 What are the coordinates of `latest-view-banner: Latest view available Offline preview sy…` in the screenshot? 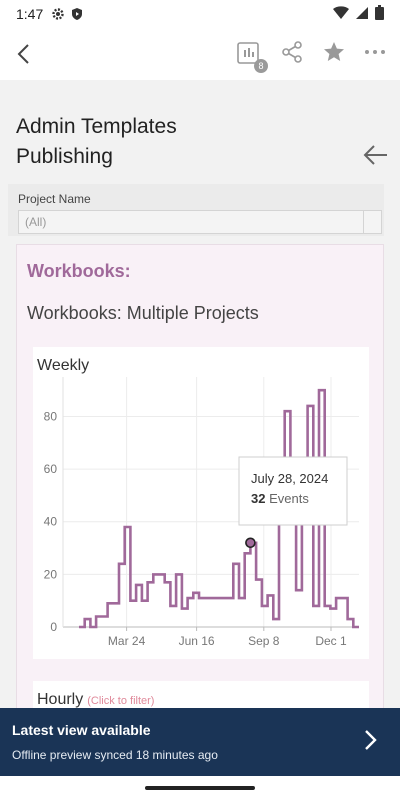 It's located at (200, 742).